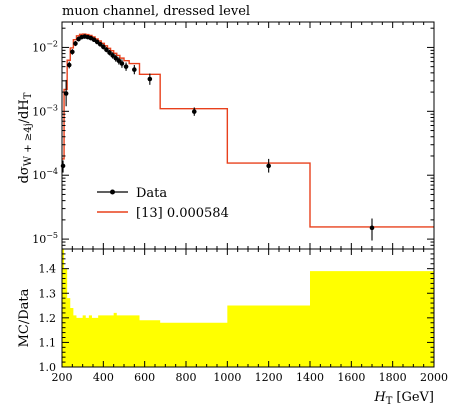 The height and width of the screenshot is (404, 450). What do you see at coordinates (434, 377) in the screenshot?
I see `x-tick-label: 2000` at bounding box center [434, 377].